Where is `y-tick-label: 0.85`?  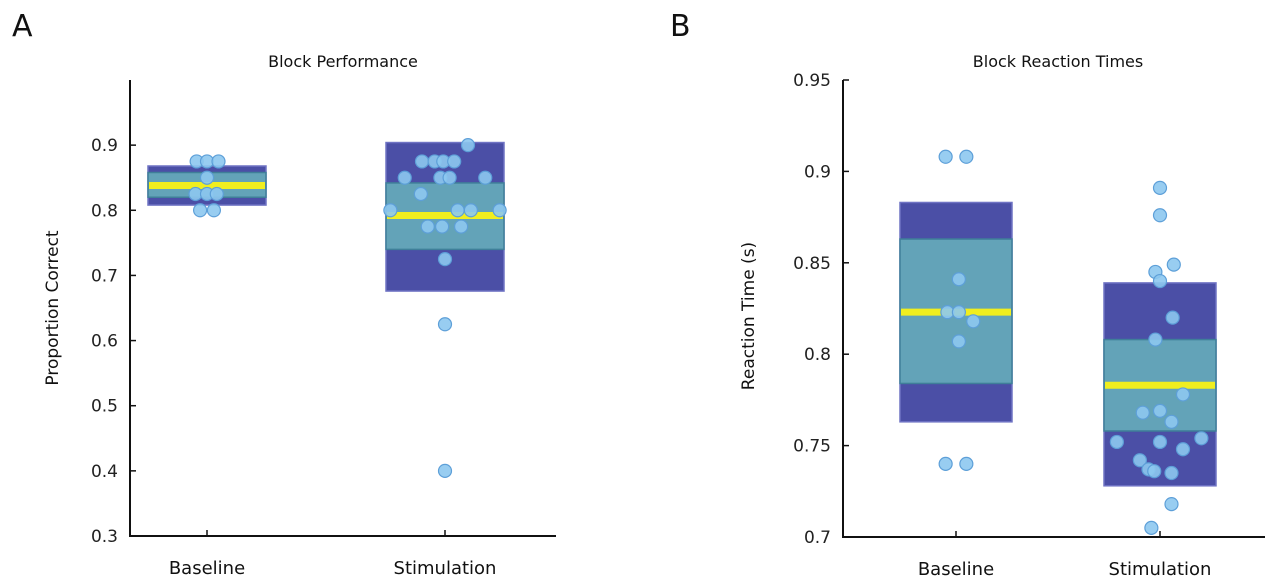
y-tick-label: 0.85 is located at coordinates (812, 264).